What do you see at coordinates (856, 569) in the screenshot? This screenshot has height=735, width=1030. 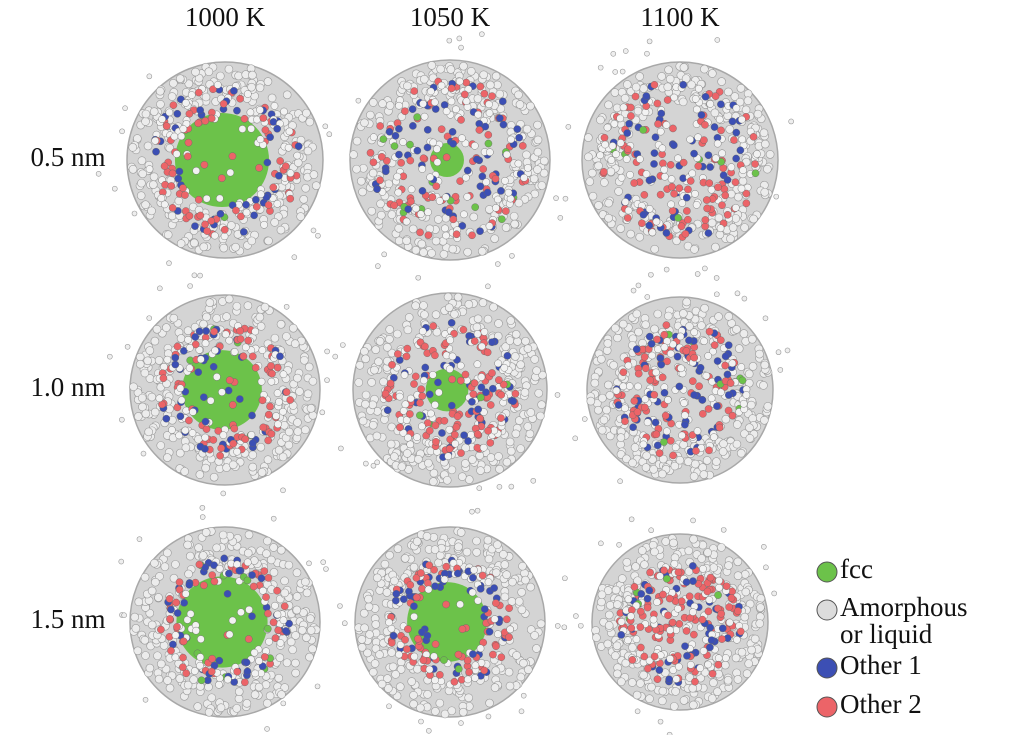 I see `legend-label: fcc` at bounding box center [856, 569].